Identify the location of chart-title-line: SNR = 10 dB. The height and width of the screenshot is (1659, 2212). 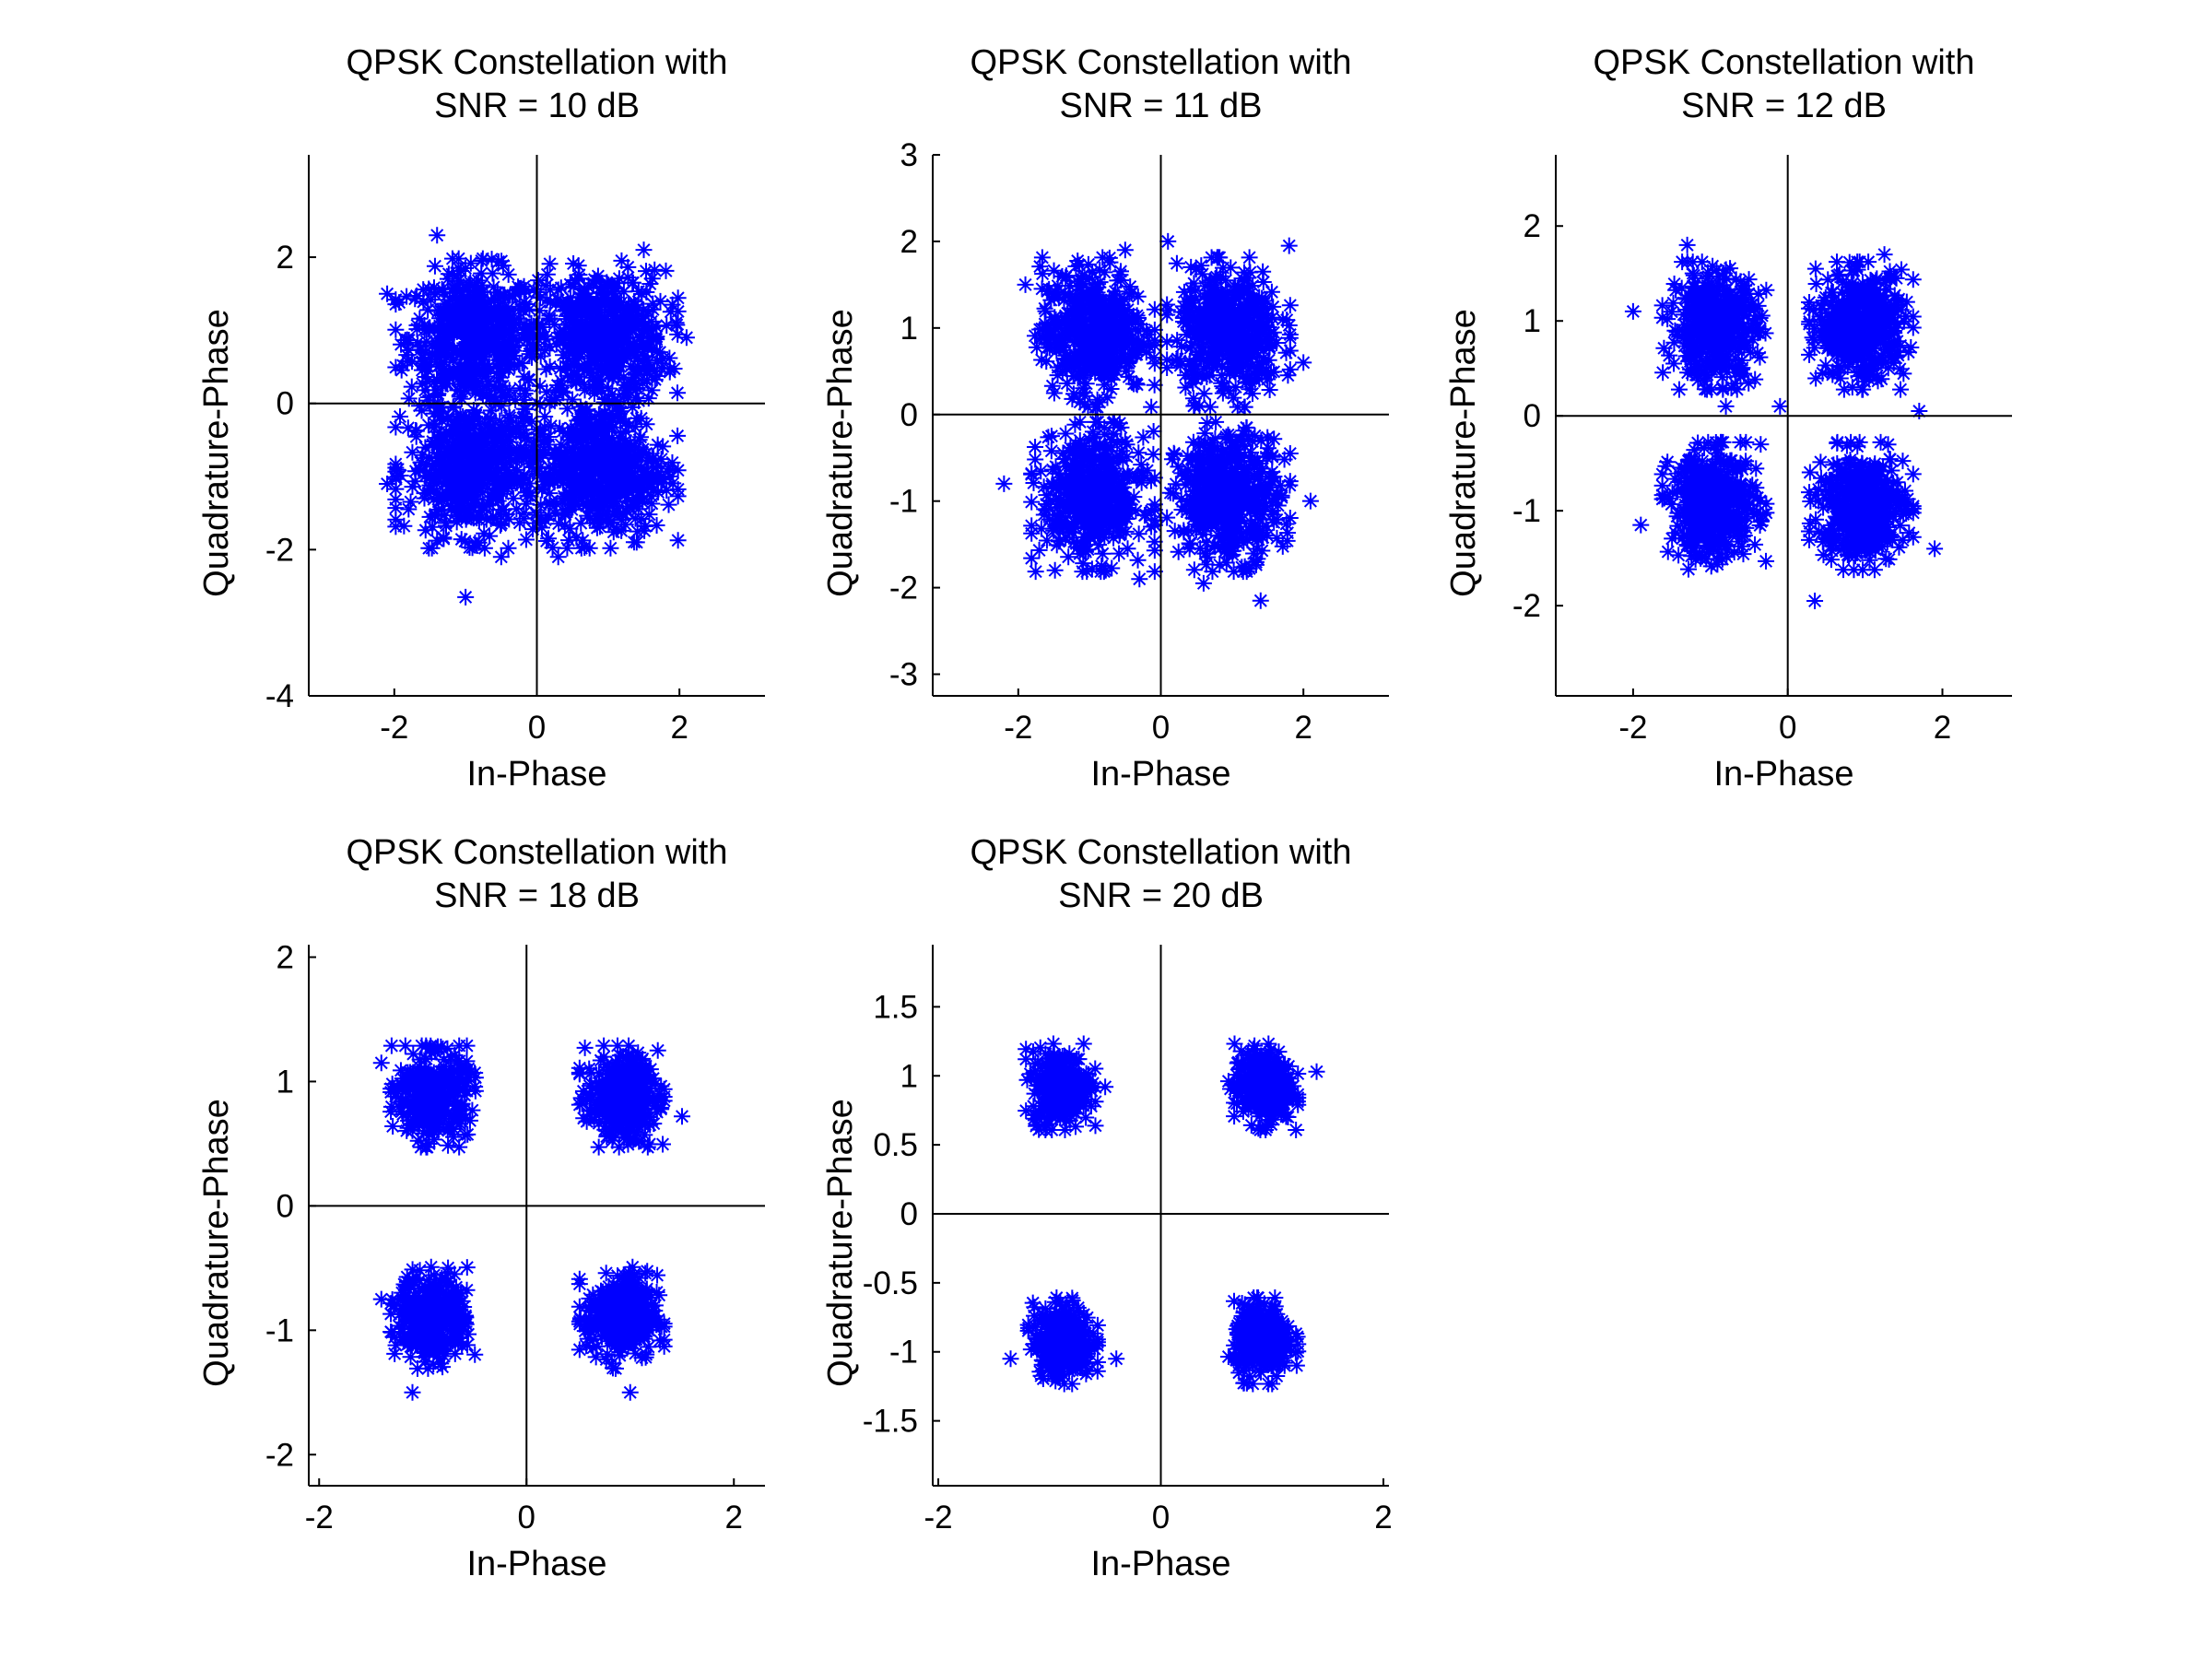
(537, 106).